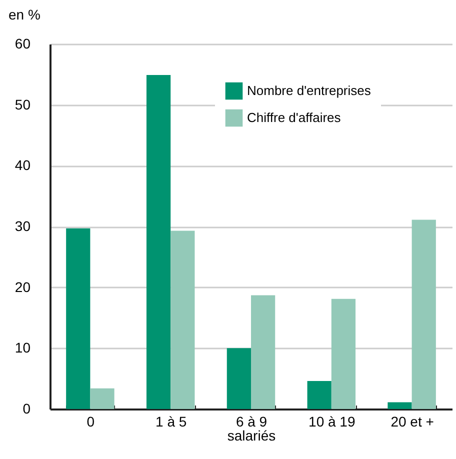  I want to click on y-axis-title: en %, so click(24, 14).